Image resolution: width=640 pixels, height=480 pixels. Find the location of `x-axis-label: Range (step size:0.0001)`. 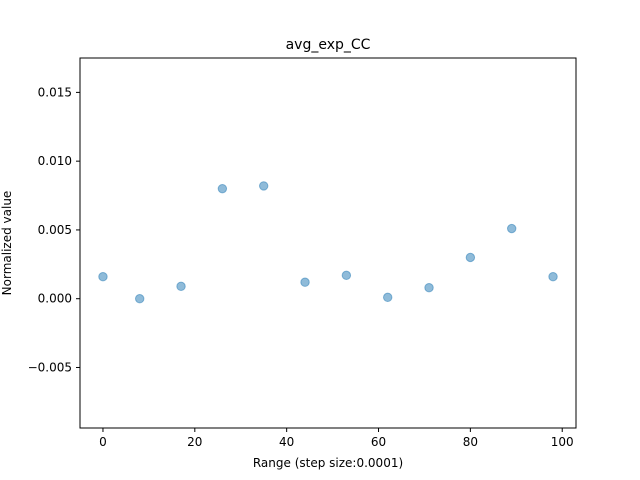

x-axis-label: Range (step size:0.0001) is located at coordinates (328, 463).